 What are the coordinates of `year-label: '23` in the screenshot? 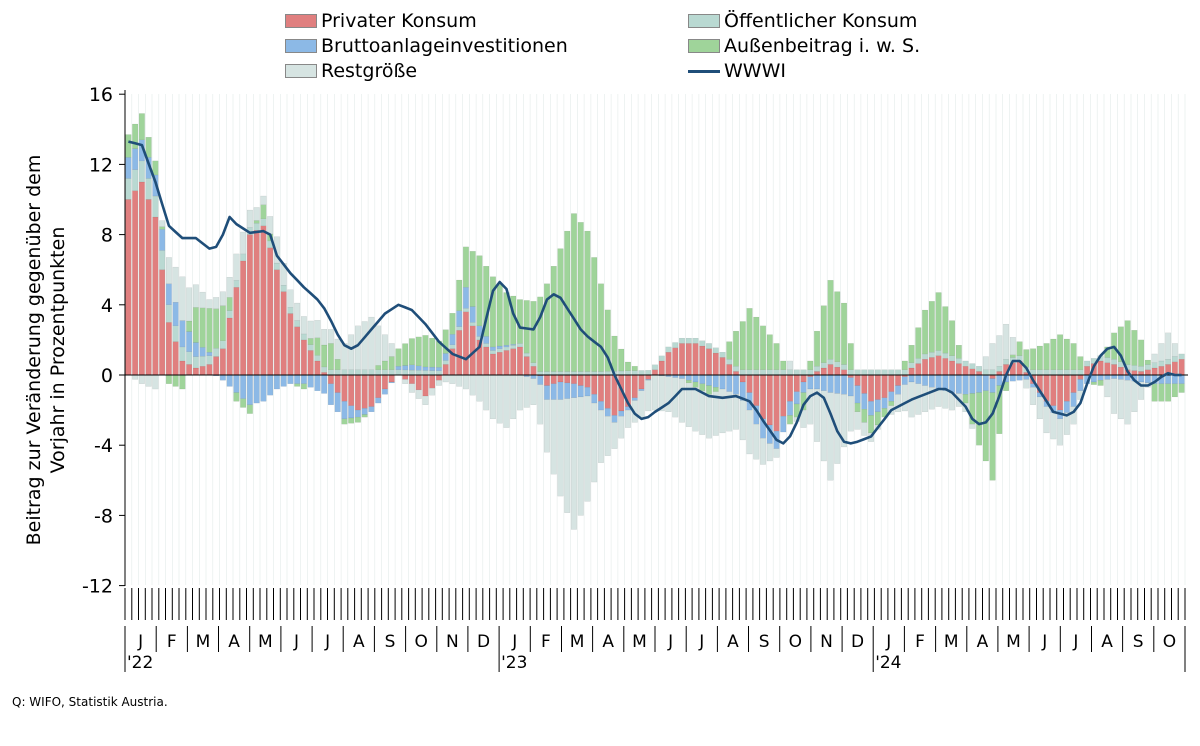 It's located at (514, 663).